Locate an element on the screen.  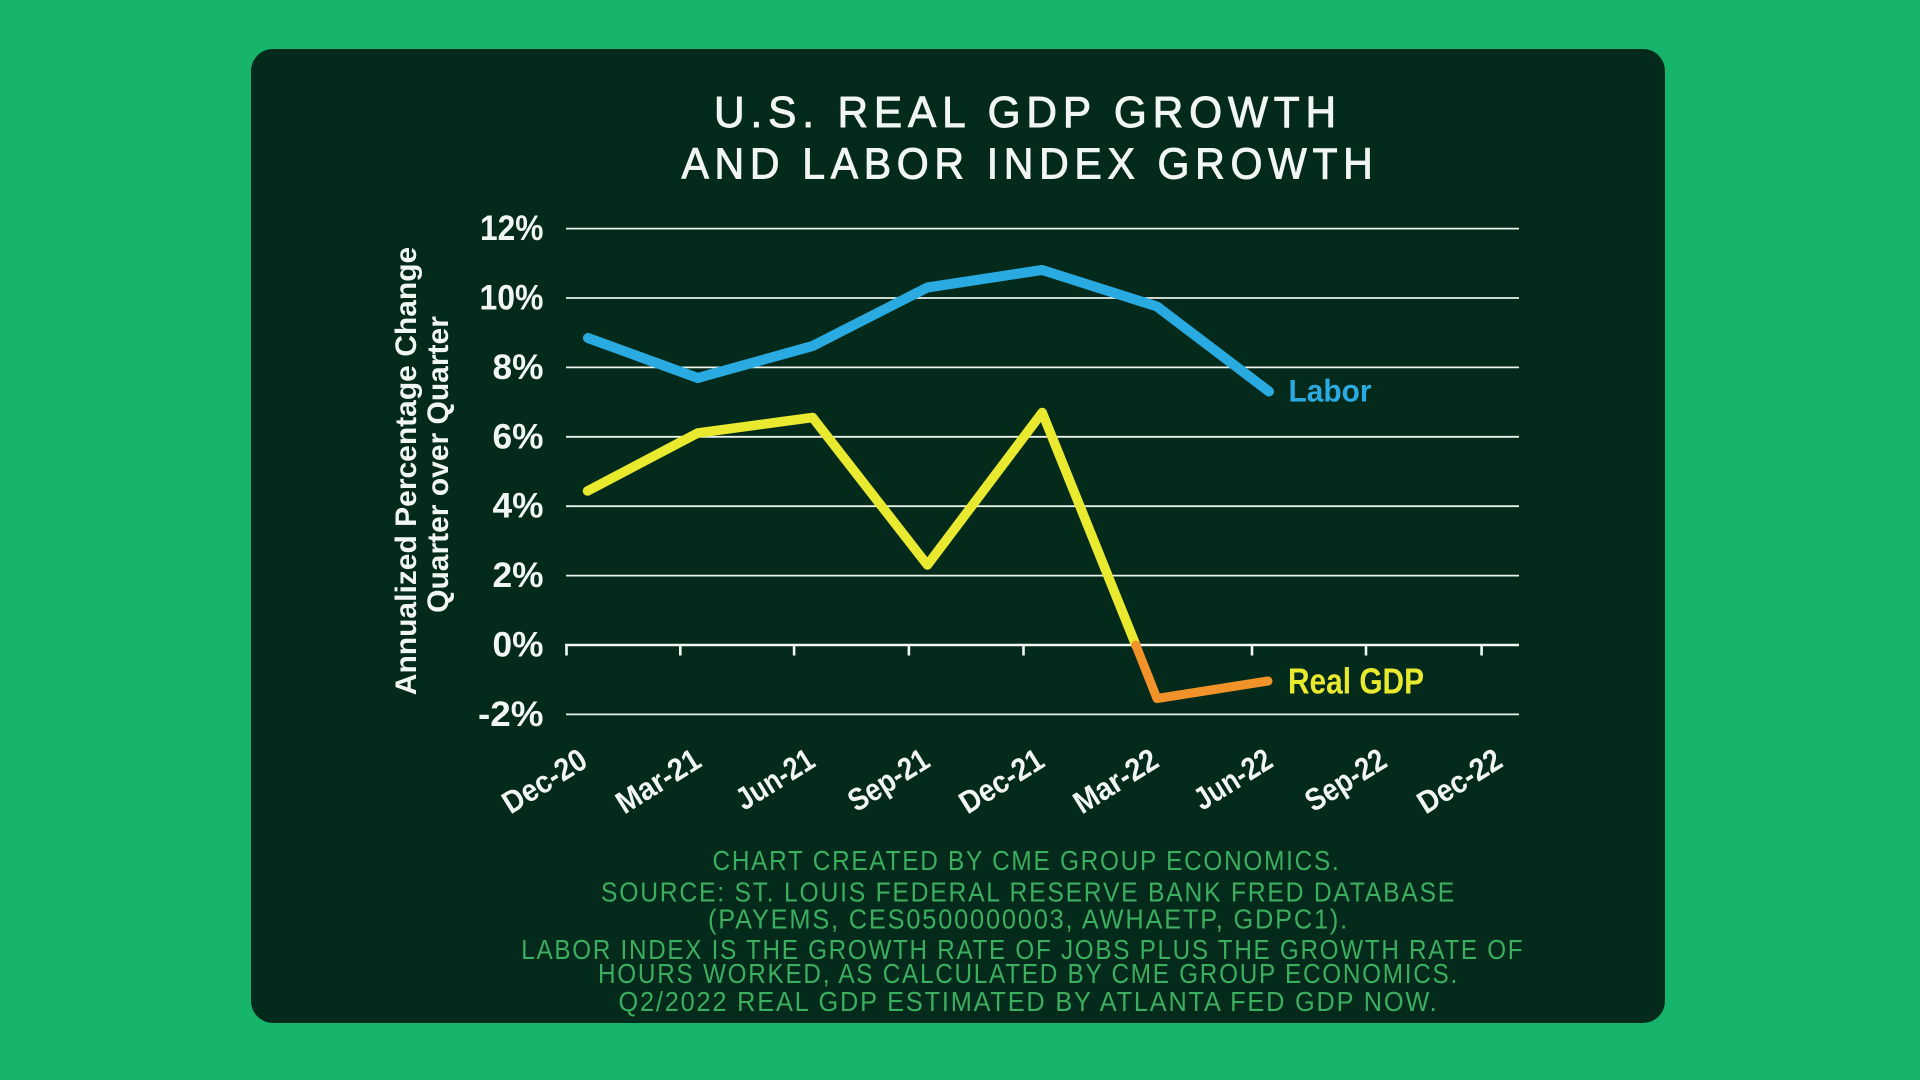
svg-text: Real GDP is located at coordinates (1356, 681).